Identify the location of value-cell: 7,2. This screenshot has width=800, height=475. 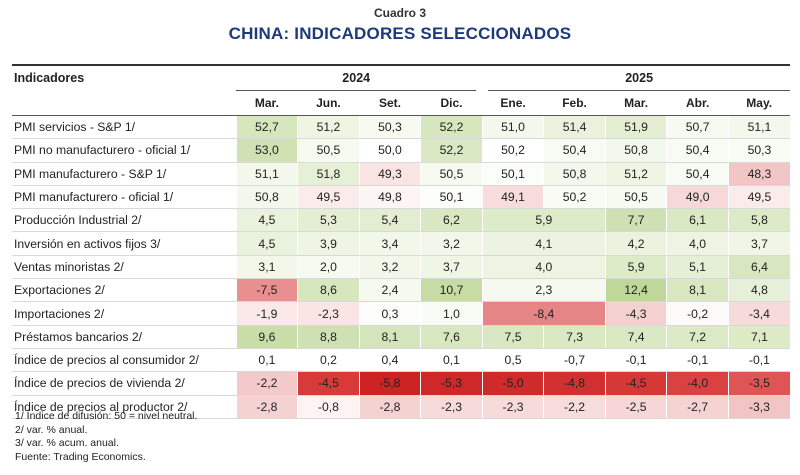
(697, 337).